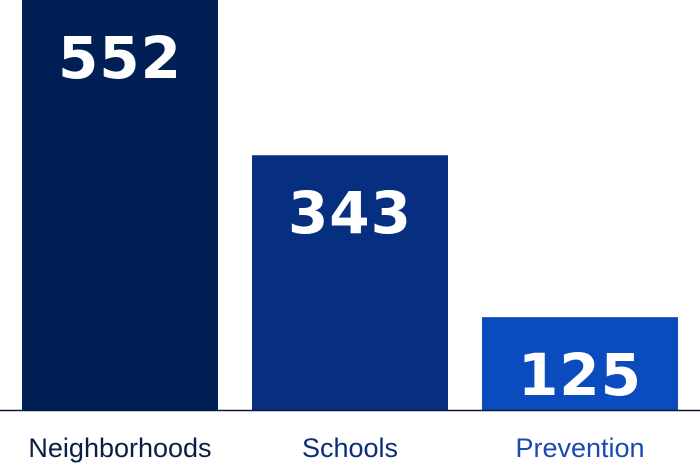 This screenshot has height=468, width=700. I want to click on category-label-prevention: Prevention, so click(579, 448).